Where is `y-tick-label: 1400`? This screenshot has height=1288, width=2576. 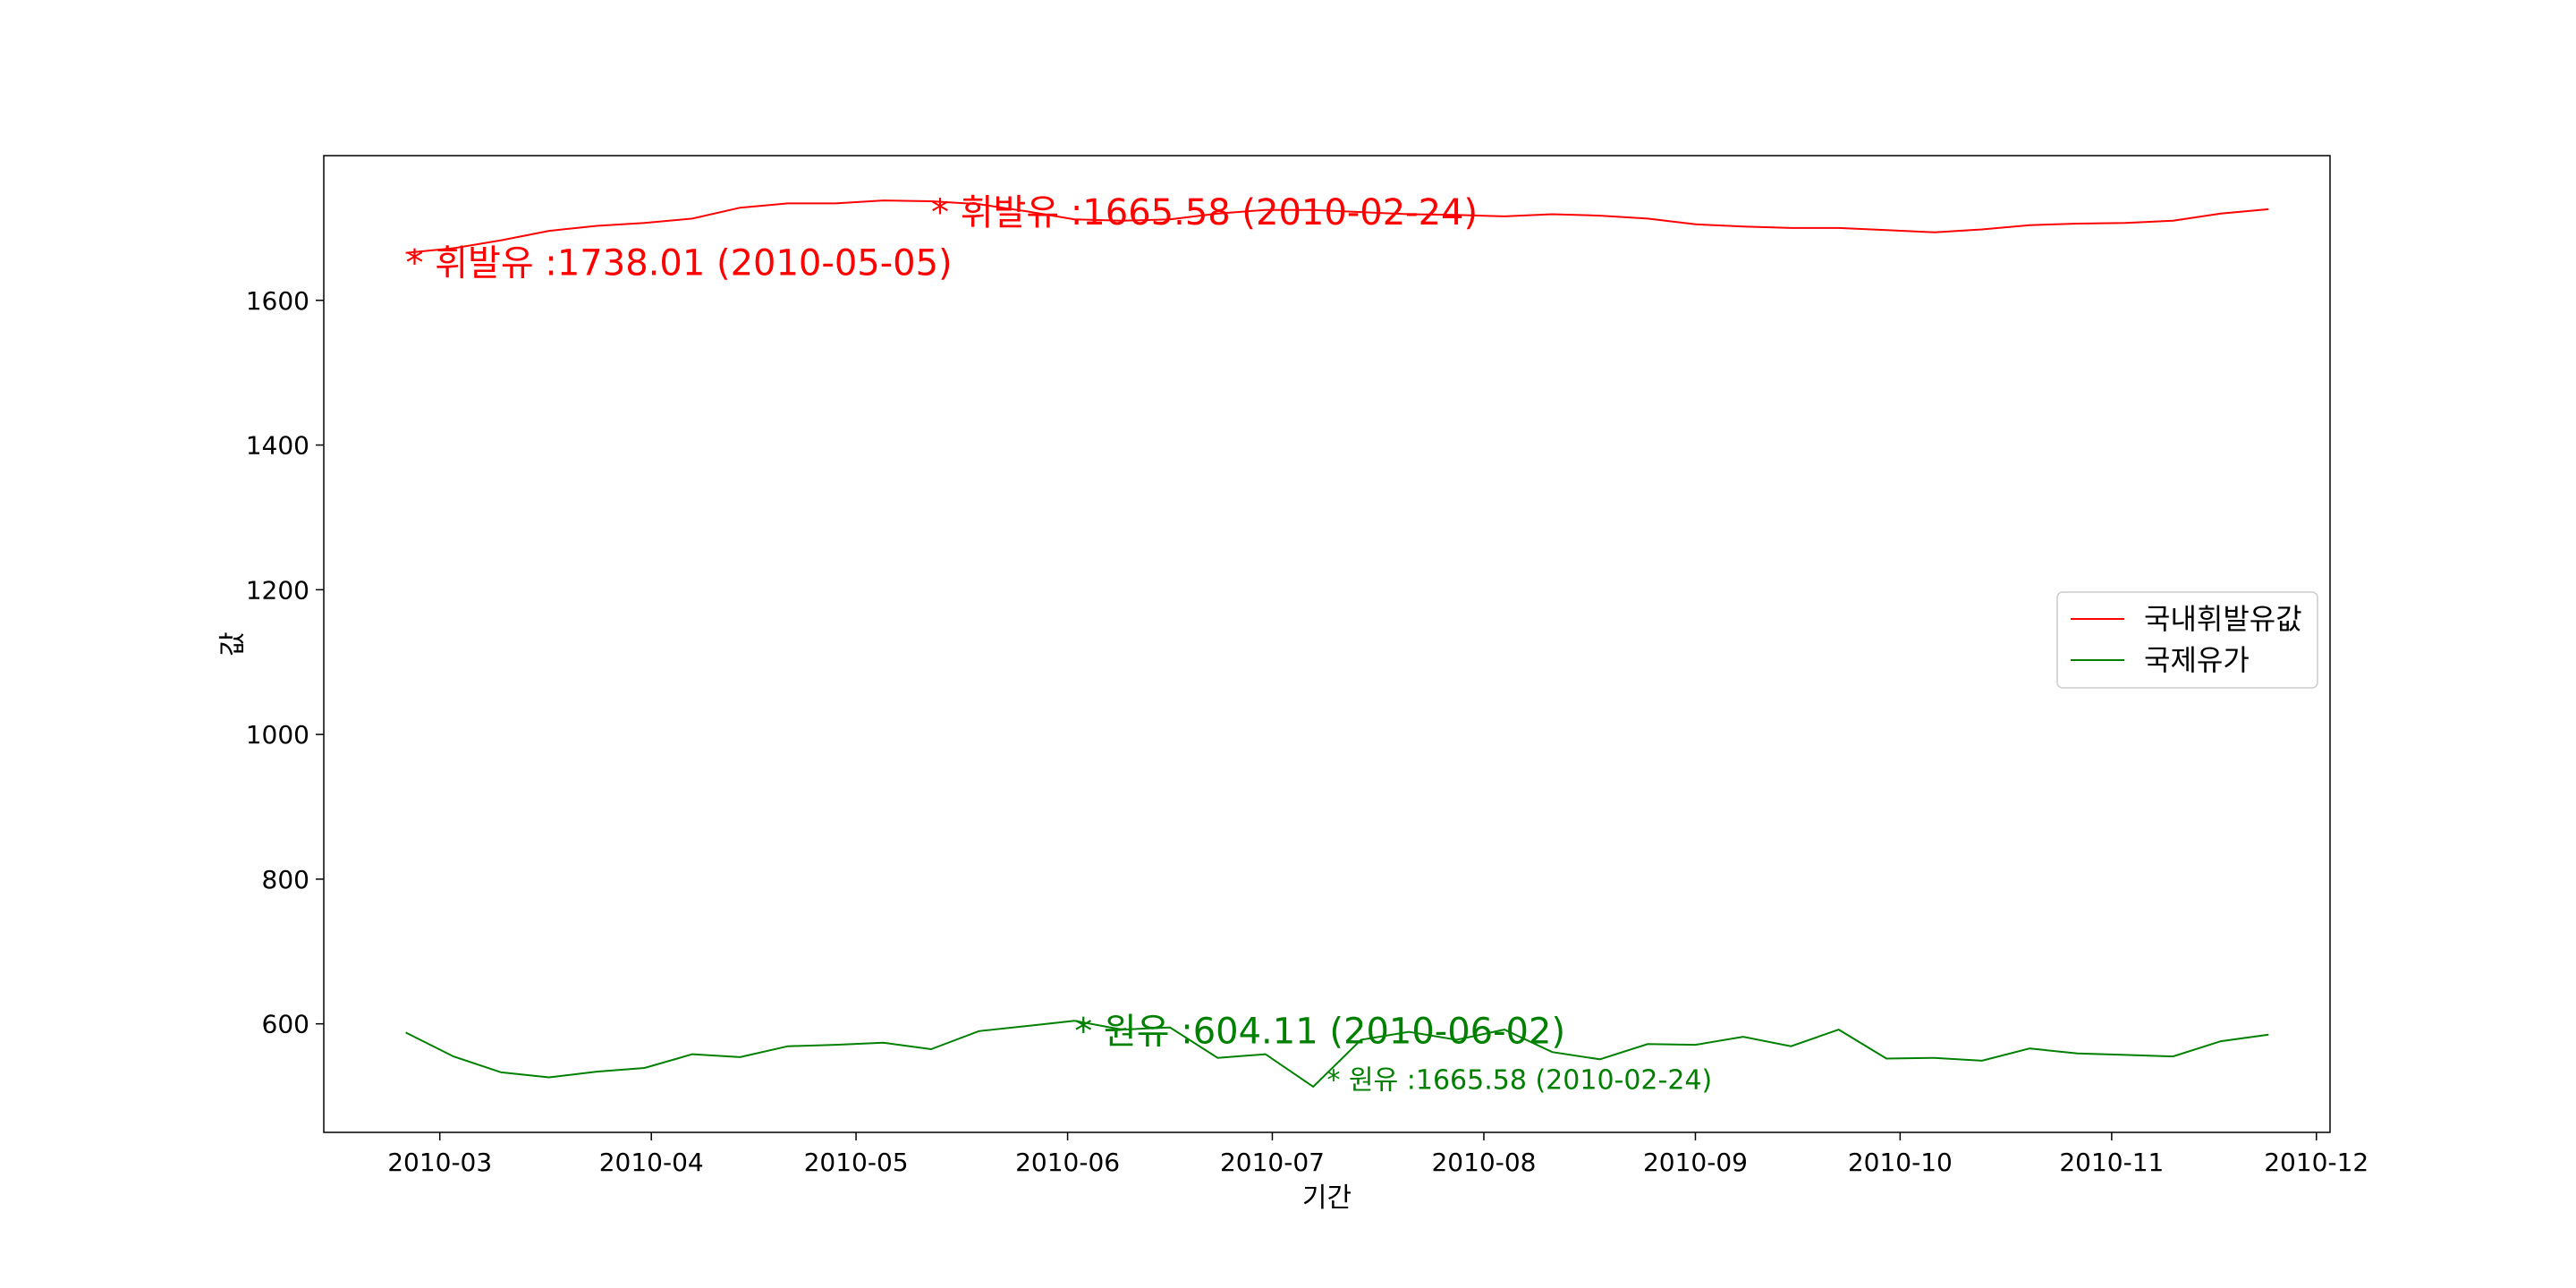
y-tick-label: 1400 is located at coordinates (277, 446).